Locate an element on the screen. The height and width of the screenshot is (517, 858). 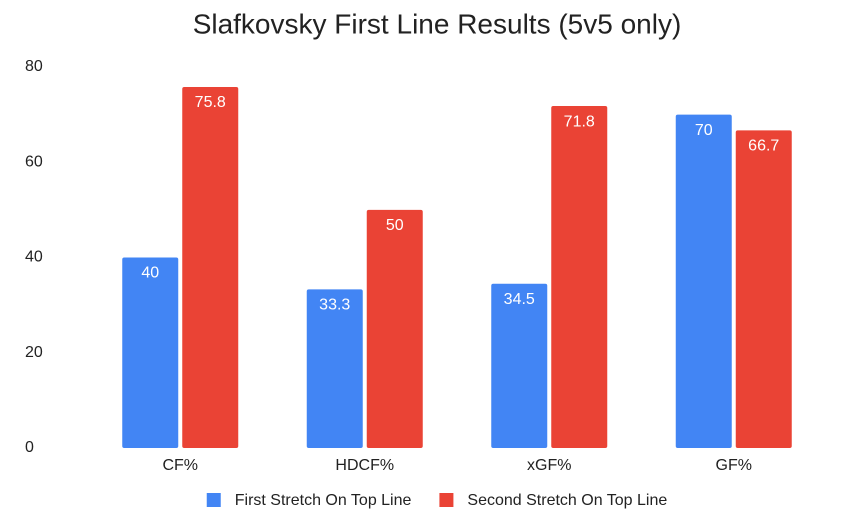
value-label: 66.7 is located at coordinates (763, 146).